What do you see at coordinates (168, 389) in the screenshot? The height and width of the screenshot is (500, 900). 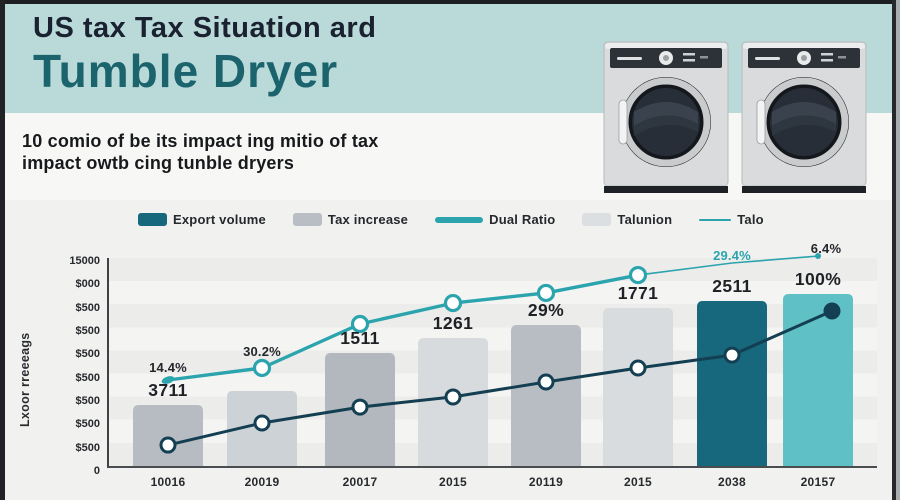 I see `bar-value-label: 3711` at bounding box center [168, 389].